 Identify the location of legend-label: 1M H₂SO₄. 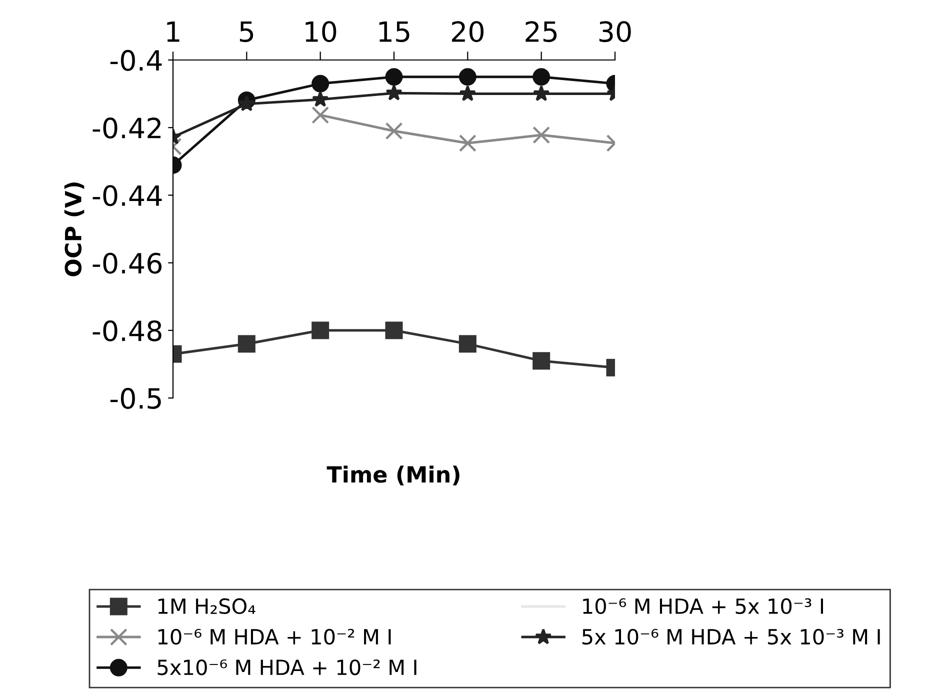
(207, 606).